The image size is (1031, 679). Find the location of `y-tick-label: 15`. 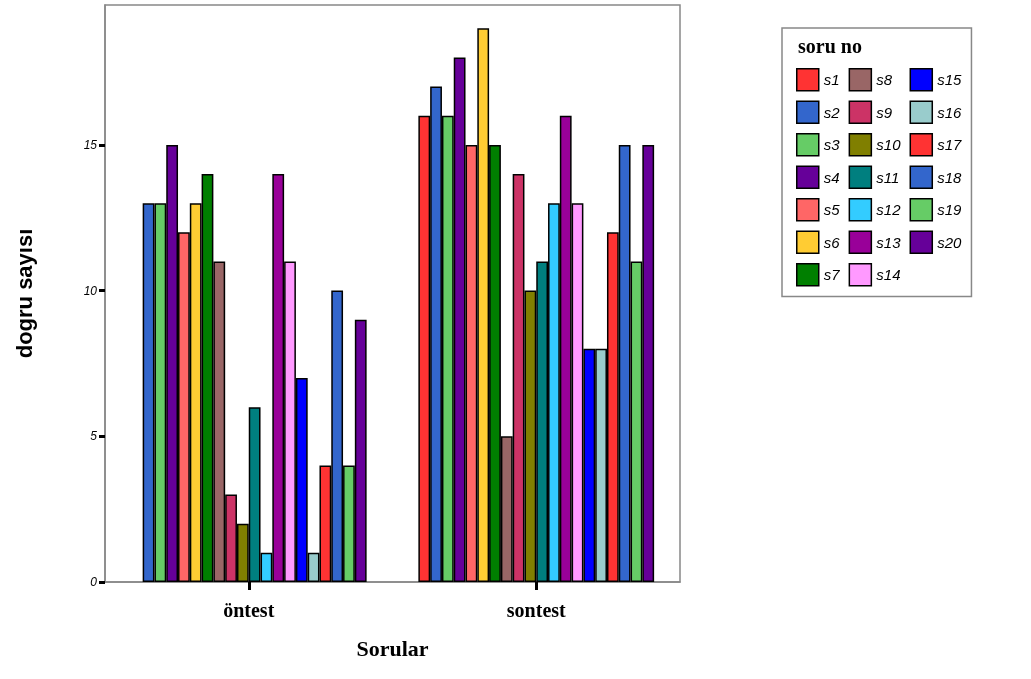

y-tick-label: 15 is located at coordinates (90, 144).